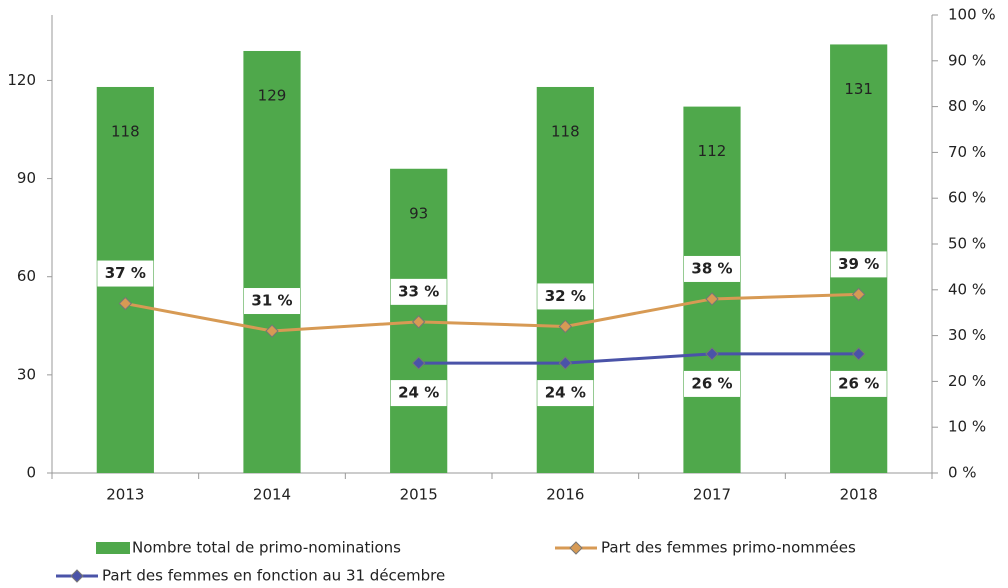 This screenshot has height=588, width=1008. Describe the element at coordinates (967, 381) in the screenshot. I see `y2-tick-label: 20 %` at that location.